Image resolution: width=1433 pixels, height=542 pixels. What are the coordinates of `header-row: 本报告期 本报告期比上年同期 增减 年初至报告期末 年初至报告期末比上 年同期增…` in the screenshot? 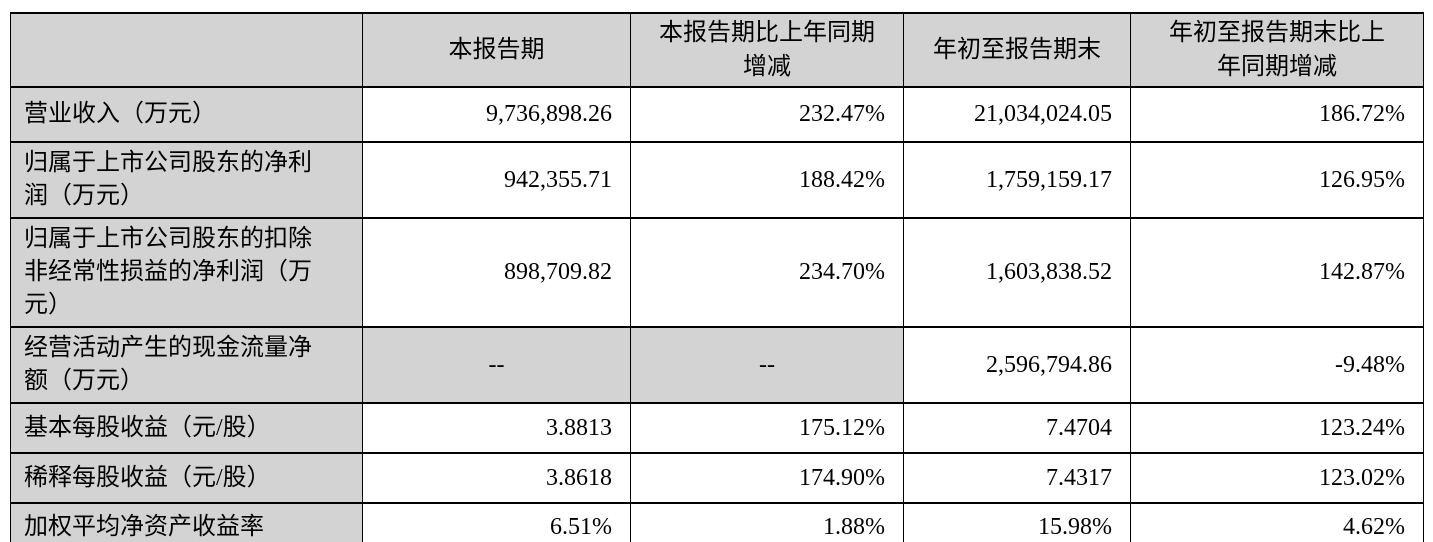 It's located at (717, 50).